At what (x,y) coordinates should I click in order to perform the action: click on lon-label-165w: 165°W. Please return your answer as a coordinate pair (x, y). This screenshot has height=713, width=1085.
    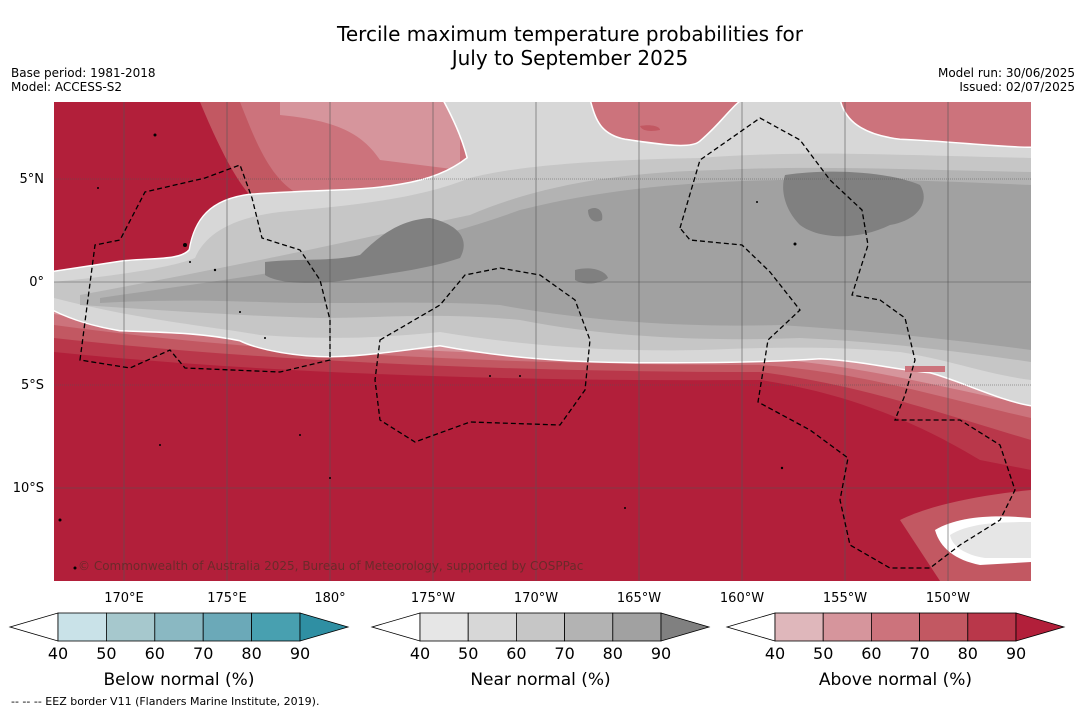
    Looking at the image, I should click on (639, 598).